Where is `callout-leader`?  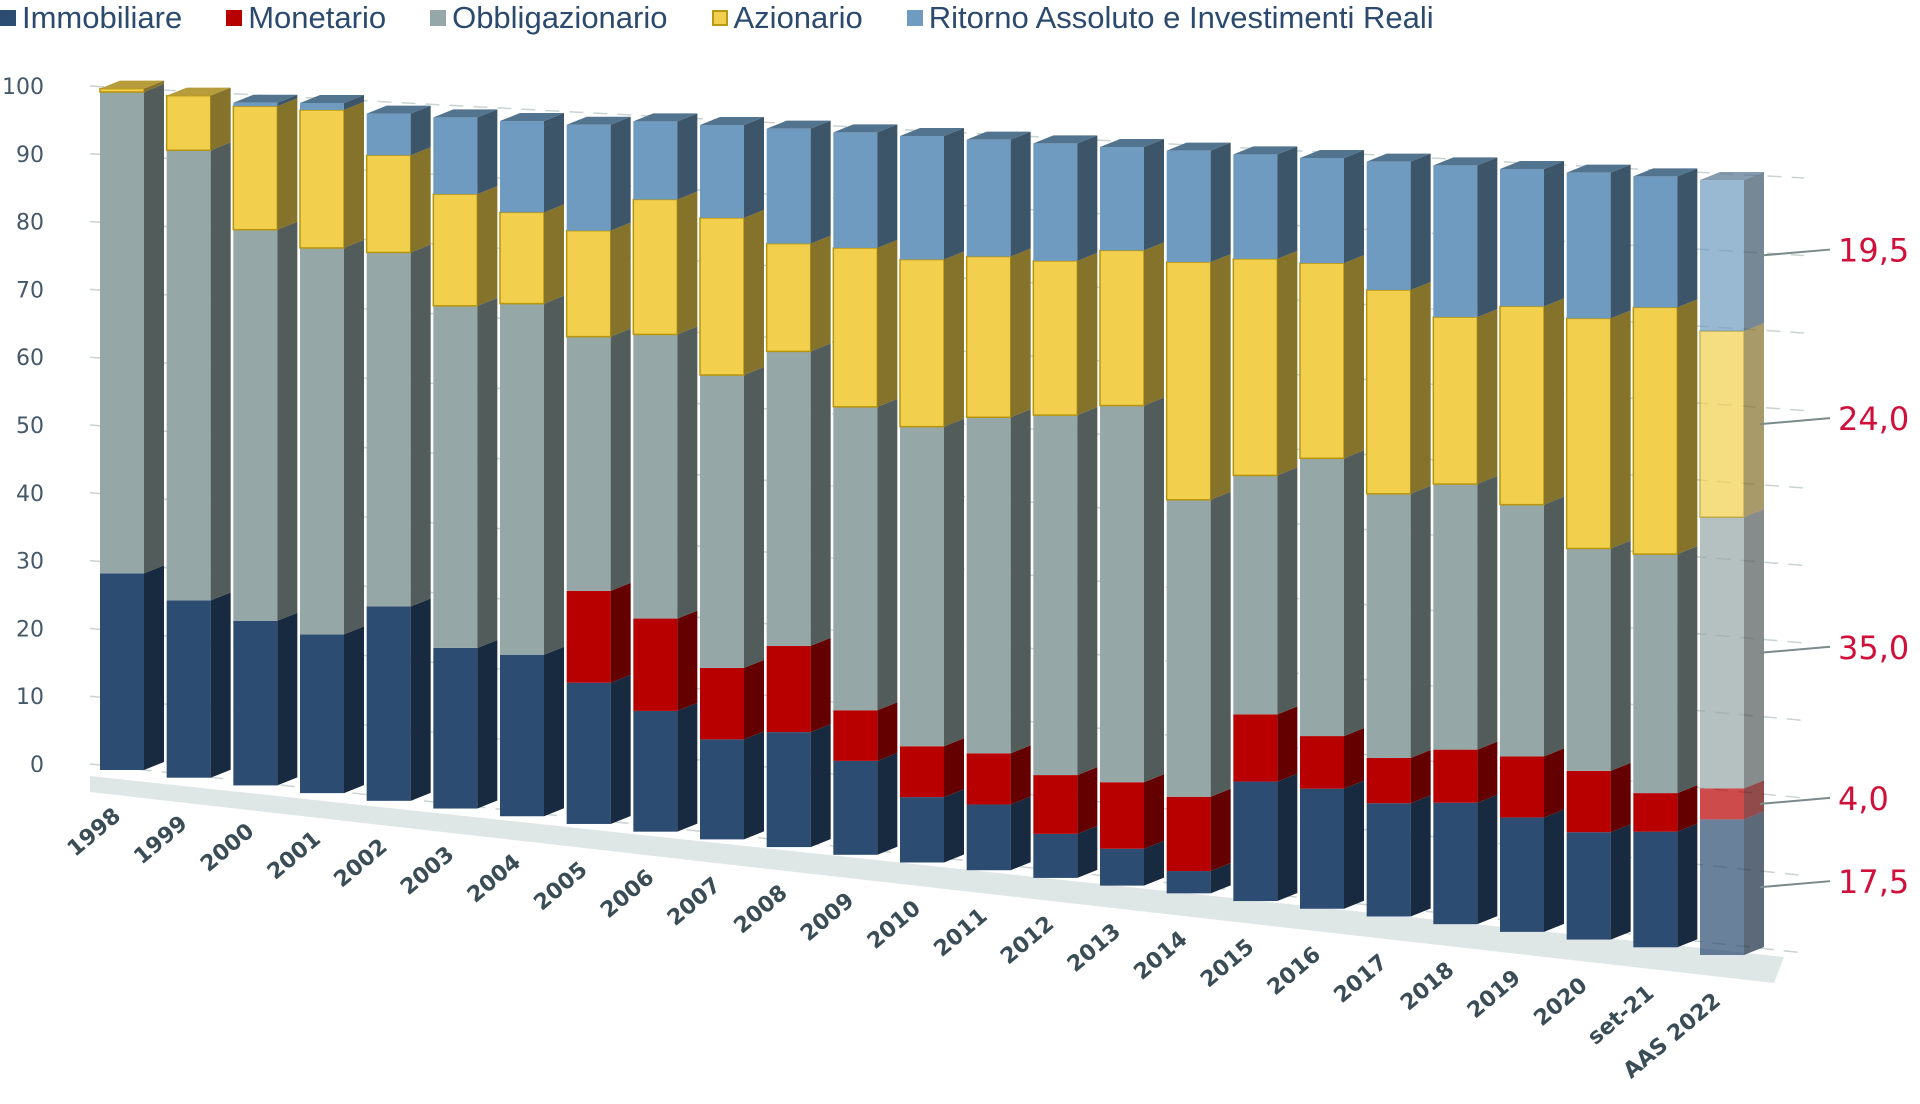 callout-leader is located at coordinates (1795, 649).